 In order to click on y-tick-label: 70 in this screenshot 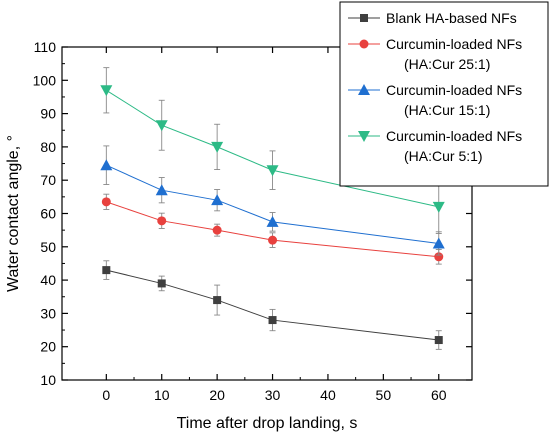, I will do `click(48, 180)`.